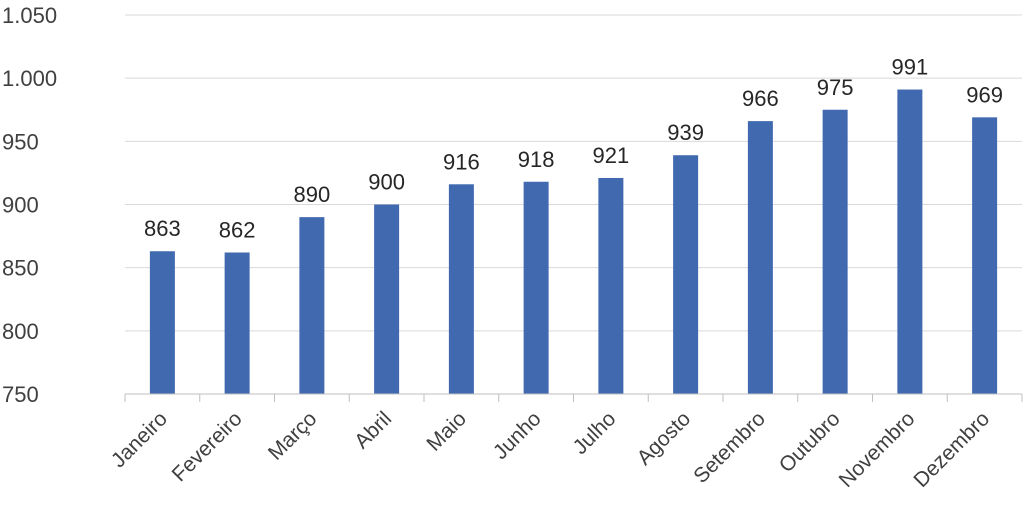 Image resolution: width=1024 pixels, height=506 pixels. Describe the element at coordinates (664, 438) in the screenshot. I see `x-tick-label: Agosto` at that location.